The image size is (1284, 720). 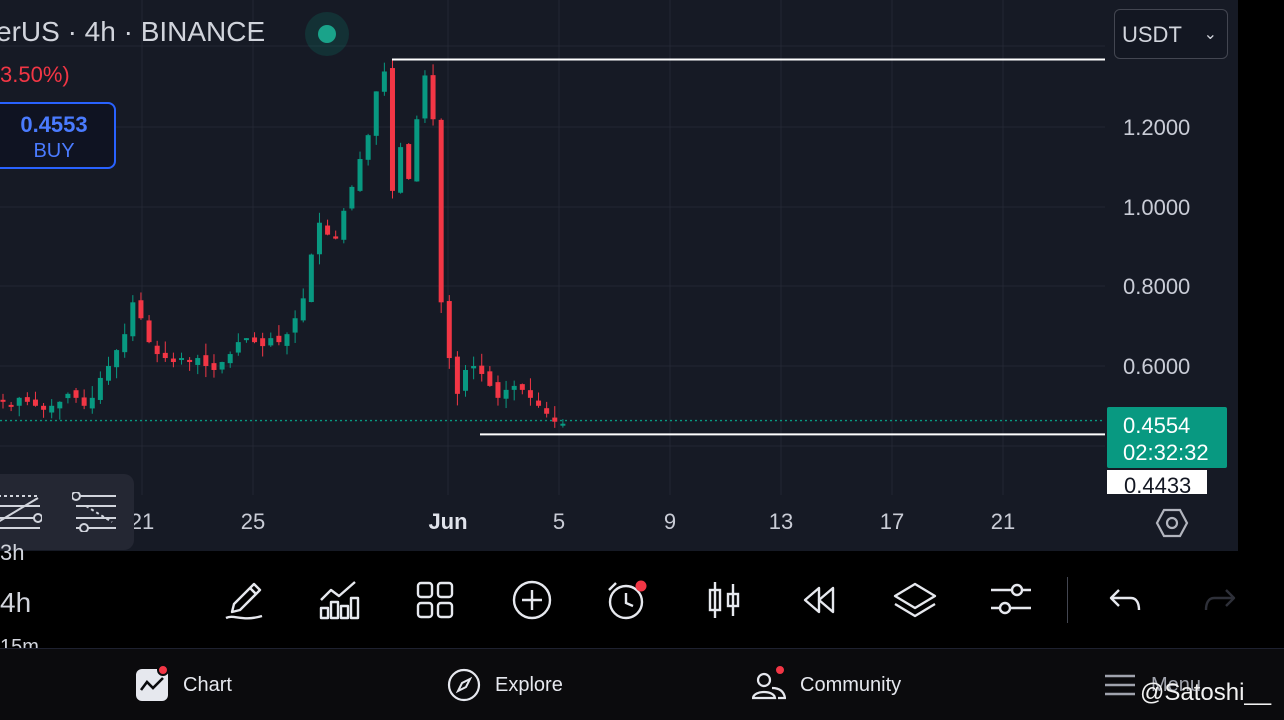 I want to click on symbol-title: erUS · 4h · BINANCE, so click(x=133, y=31).